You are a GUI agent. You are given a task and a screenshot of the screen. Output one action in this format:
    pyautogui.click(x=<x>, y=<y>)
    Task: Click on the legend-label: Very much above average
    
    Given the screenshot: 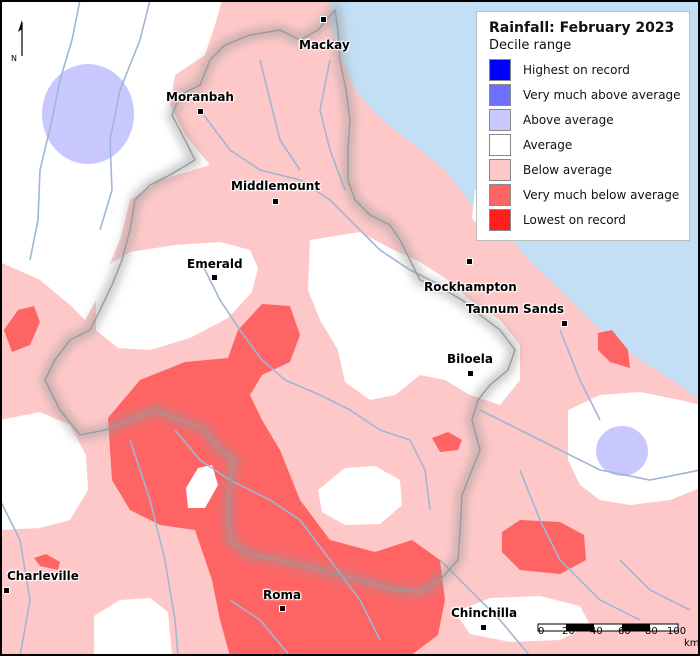 What is the action you would take?
    pyautogui.click(x=602, y=94)
    